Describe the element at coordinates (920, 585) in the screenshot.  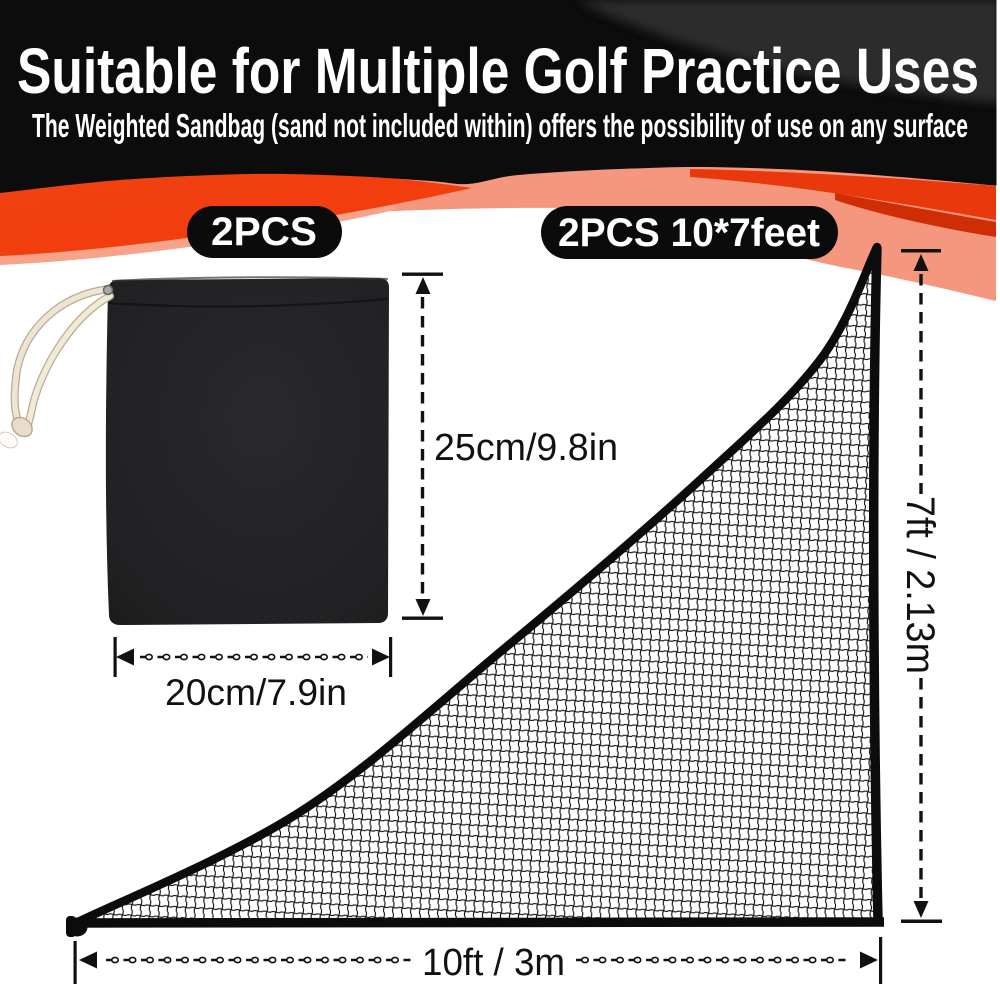
I see `svg-text: 7ft / 2.13m` at that location.